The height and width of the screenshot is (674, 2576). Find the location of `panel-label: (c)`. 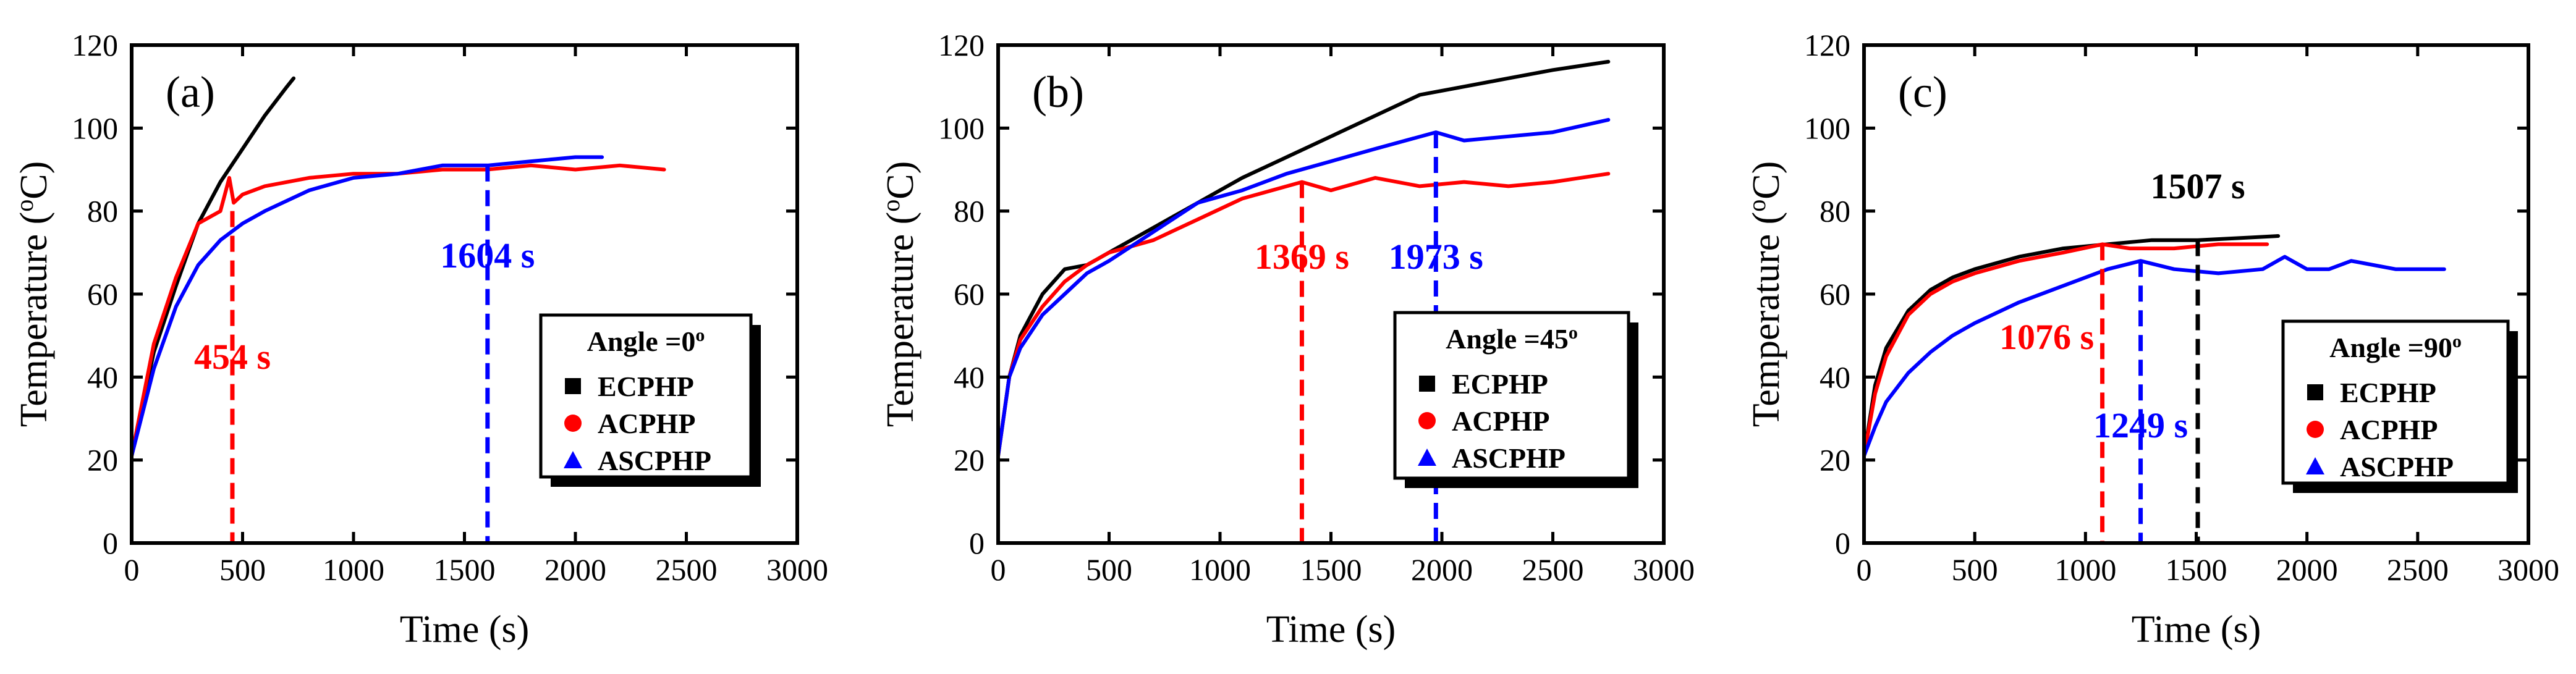

panel-label: (c) is located at coordinates (1922, 92).